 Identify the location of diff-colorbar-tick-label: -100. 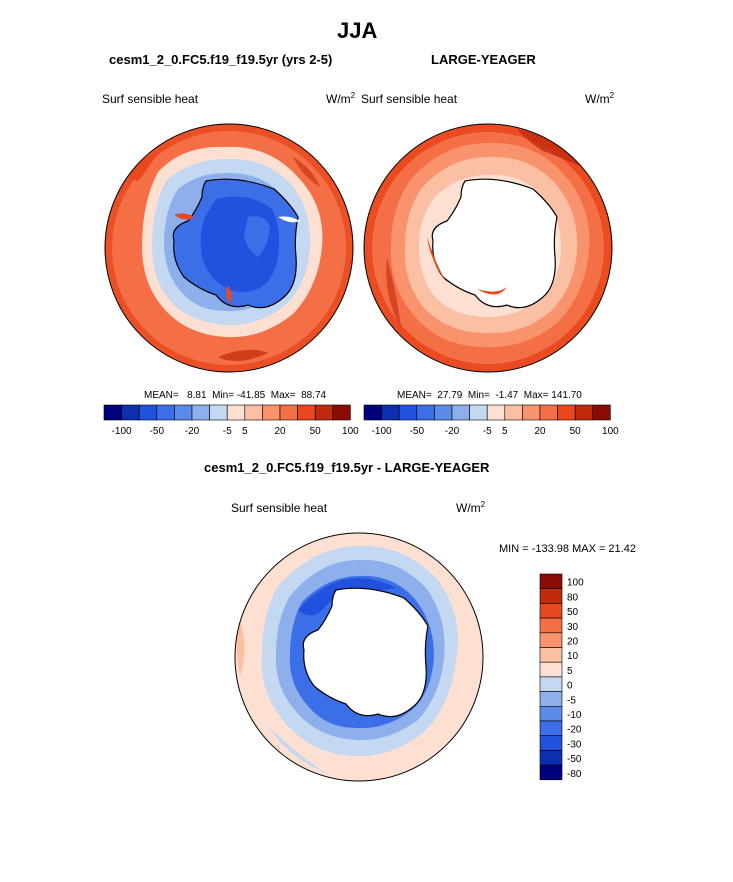
(577, 784).